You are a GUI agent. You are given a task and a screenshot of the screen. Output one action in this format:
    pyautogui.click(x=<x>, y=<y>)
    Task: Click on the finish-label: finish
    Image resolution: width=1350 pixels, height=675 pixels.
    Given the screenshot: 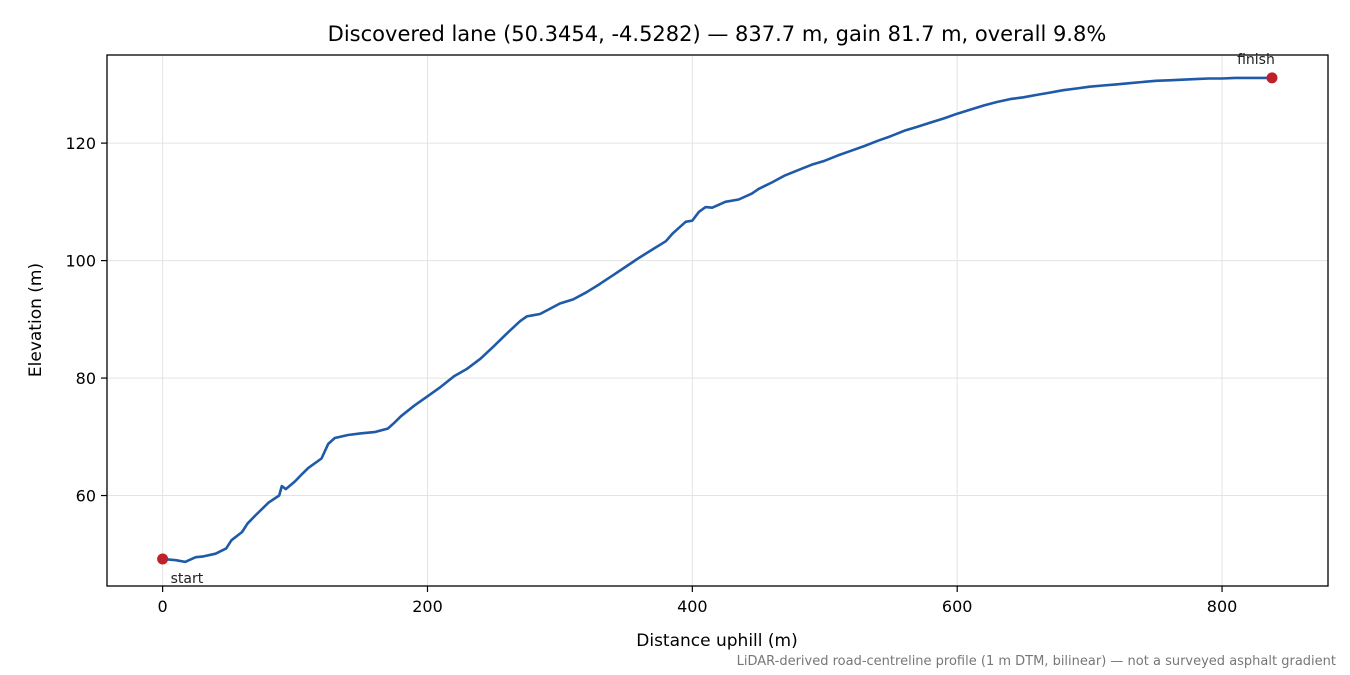 What is the action you would take?
    pyautogui.click(x=1256, y=60)
    